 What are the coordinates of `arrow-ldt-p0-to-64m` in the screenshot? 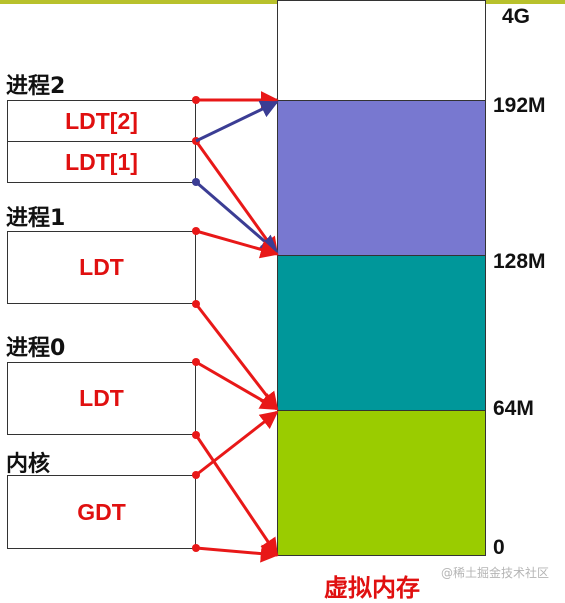 It's located at (235, 384).